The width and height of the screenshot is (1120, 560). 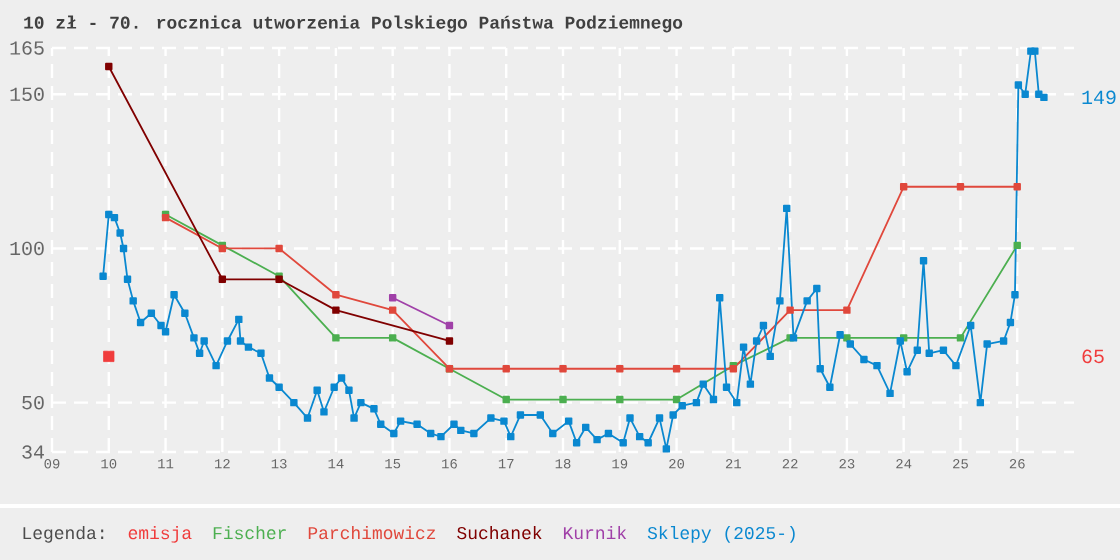 What do you see at coordinates (27, 248) in the screenshot?
I see `y-tick-label: 100` at bounding box center [27, 248].